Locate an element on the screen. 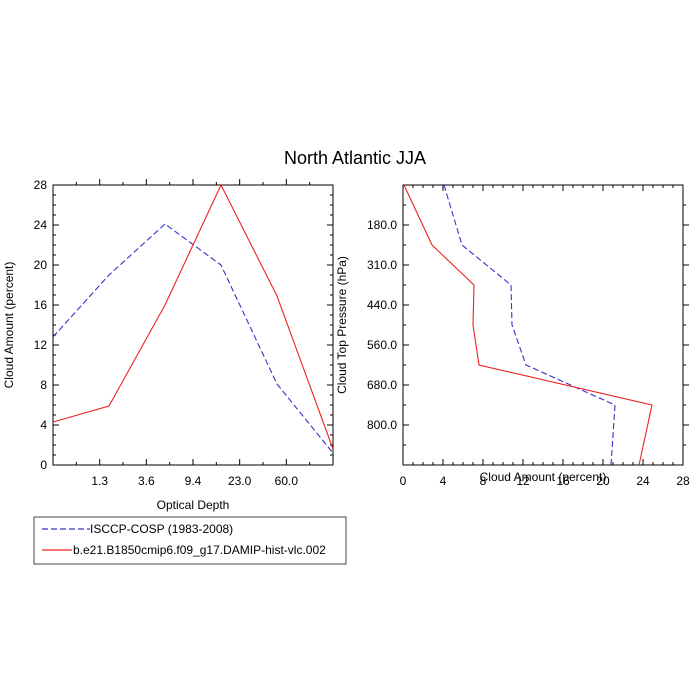 The width and height of the screenshot is (700, 700). left-x-tick-label: 9.4 is located at coordinates (193, 481).